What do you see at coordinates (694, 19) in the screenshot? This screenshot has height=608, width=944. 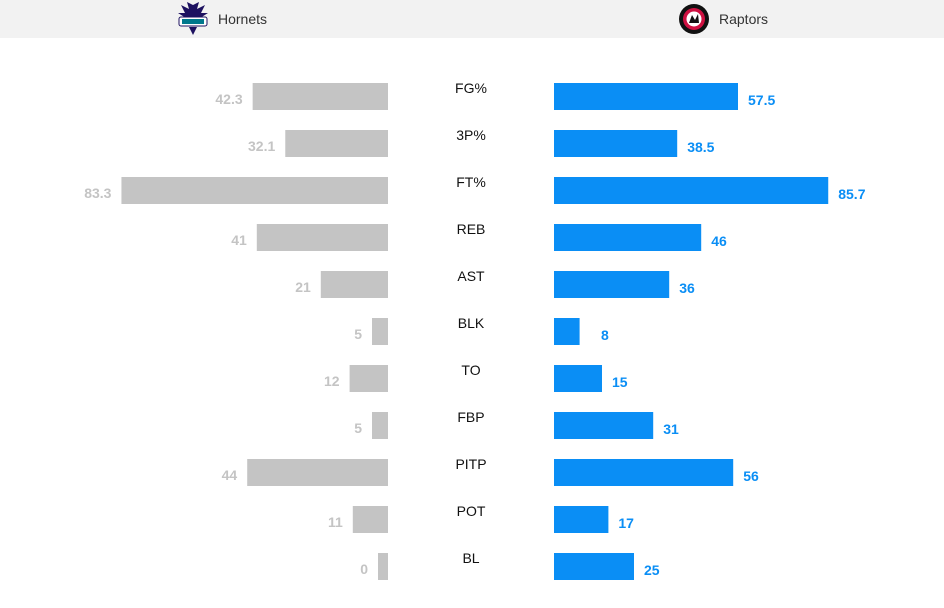 I see `raptors-logo-icon` at bounding box center [694, 19].